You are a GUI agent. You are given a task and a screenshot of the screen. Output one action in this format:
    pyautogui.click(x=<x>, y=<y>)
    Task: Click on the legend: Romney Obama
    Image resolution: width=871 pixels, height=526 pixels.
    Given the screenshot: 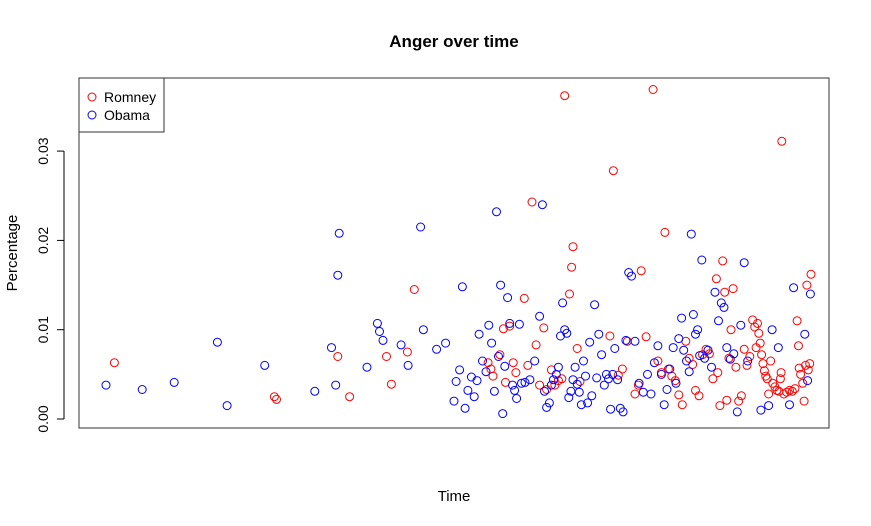 What is the action you would take?
    pyautogui.click(x=121, y=105)
    